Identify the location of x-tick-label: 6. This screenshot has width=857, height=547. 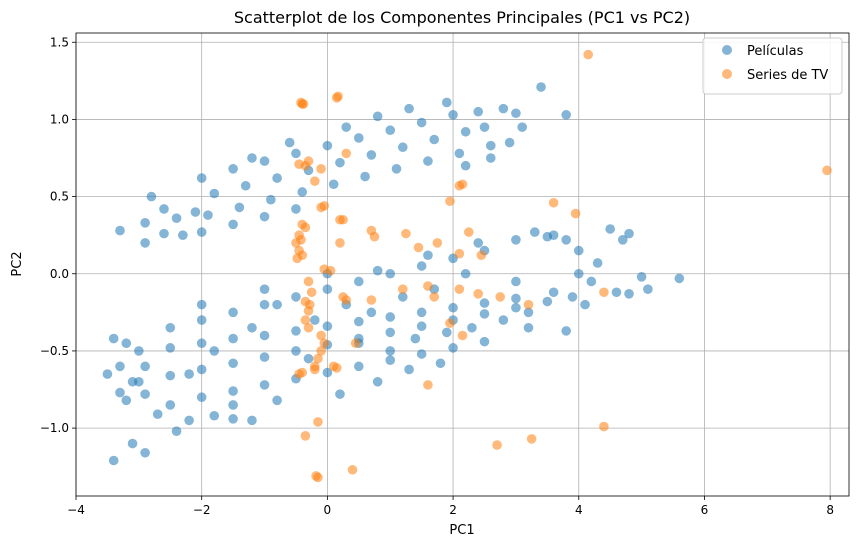
(705, 510).